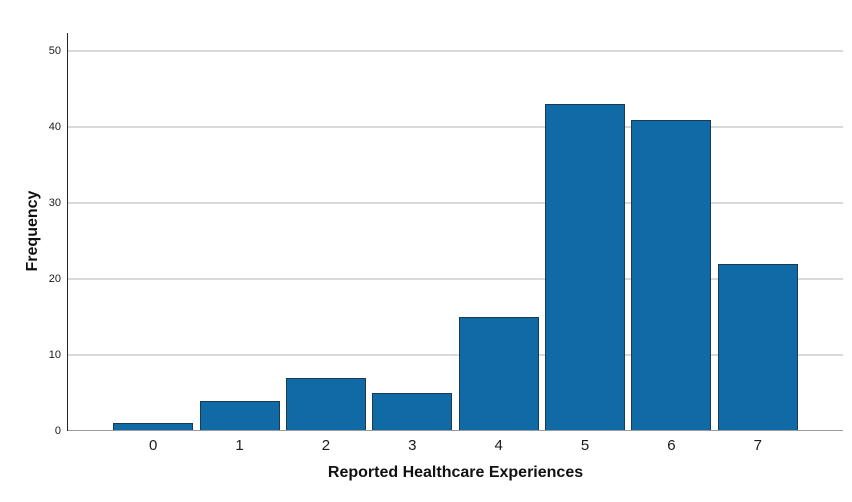 This screenshot has width=852, height=502. What do you see at coordinates (239, 445) in the screenshot?
I see `x-tick-label: 1` at bounding box center [239, 445].